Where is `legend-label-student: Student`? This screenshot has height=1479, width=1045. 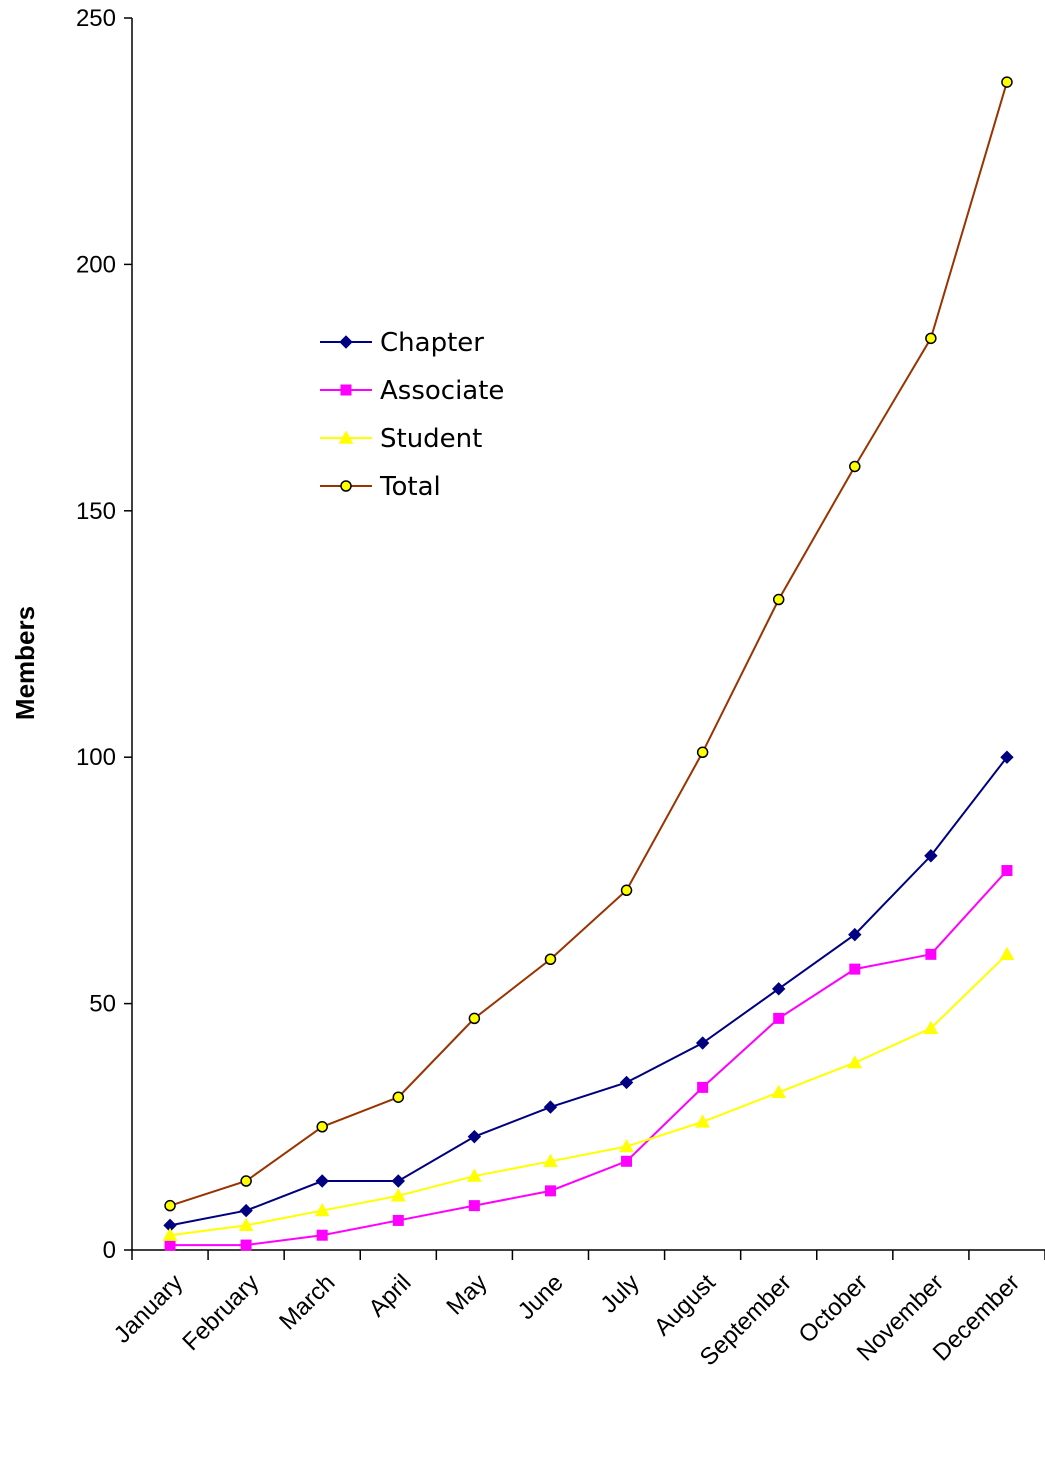
legend-label-student: Student is located at coordinates (431, 439).